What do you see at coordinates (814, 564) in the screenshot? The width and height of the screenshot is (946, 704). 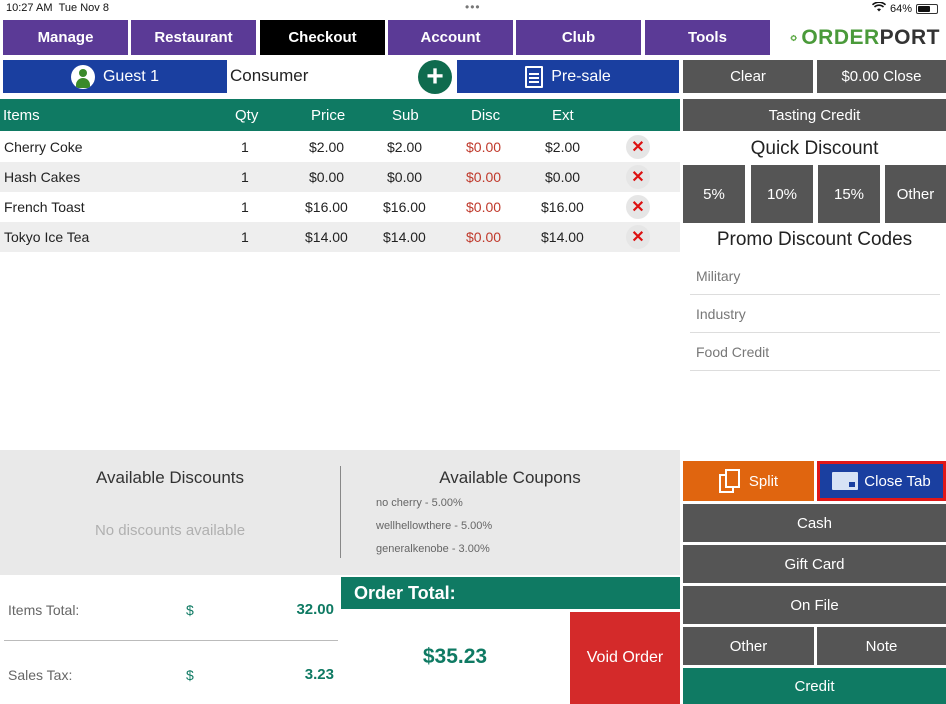 I see `gift-card-button: Gift Card` at bounding box center [814, 564].